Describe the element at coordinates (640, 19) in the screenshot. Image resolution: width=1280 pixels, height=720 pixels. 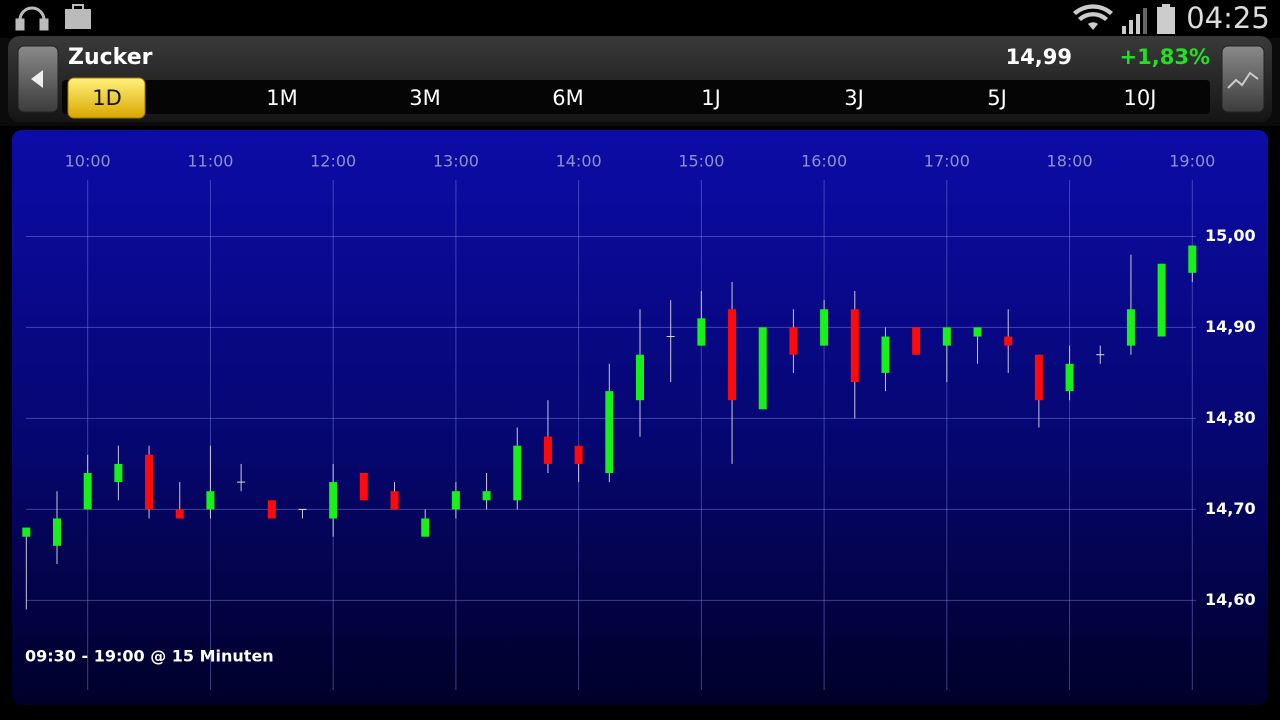
I see `status-bar` at that location.